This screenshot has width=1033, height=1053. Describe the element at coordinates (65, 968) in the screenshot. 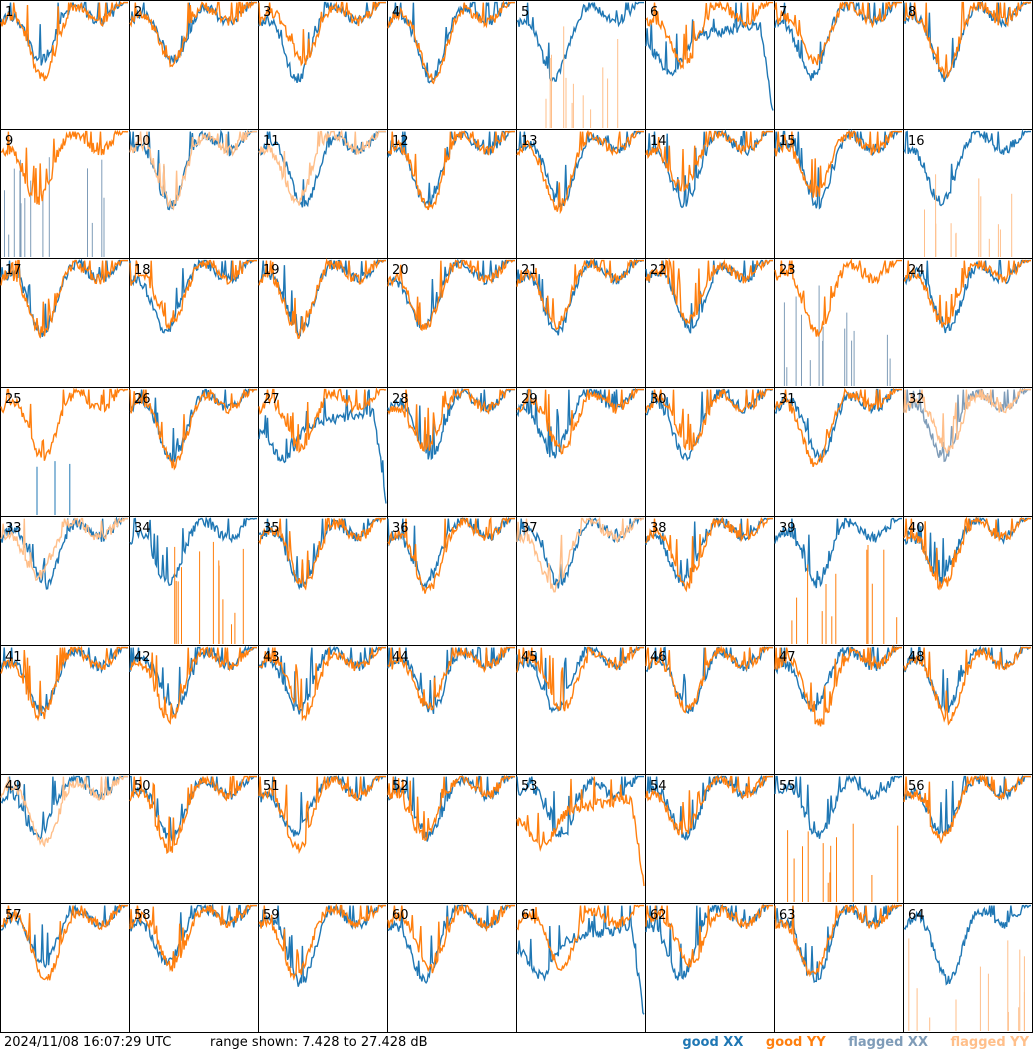

I see `panel-57: 57` at that location.